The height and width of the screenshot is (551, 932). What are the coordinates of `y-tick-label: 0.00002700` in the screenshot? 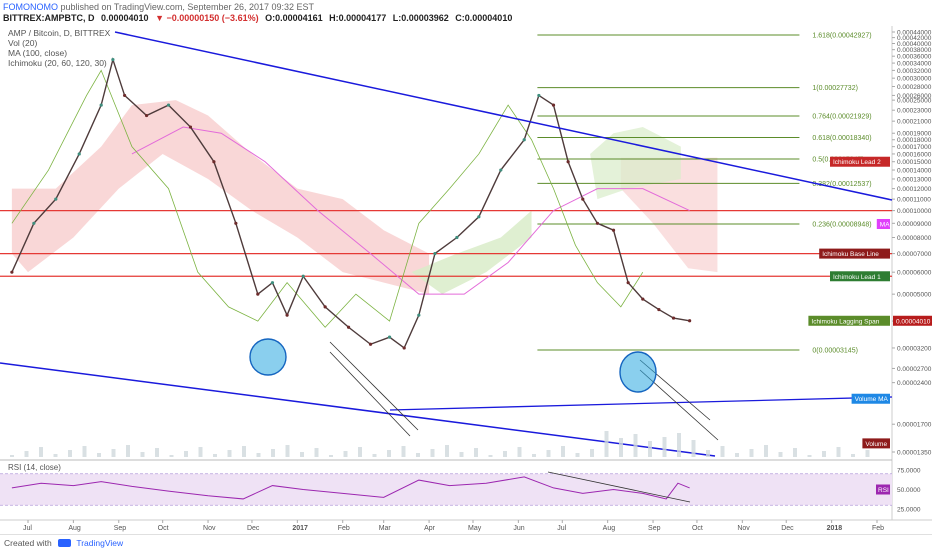 It's located at (914, 369).